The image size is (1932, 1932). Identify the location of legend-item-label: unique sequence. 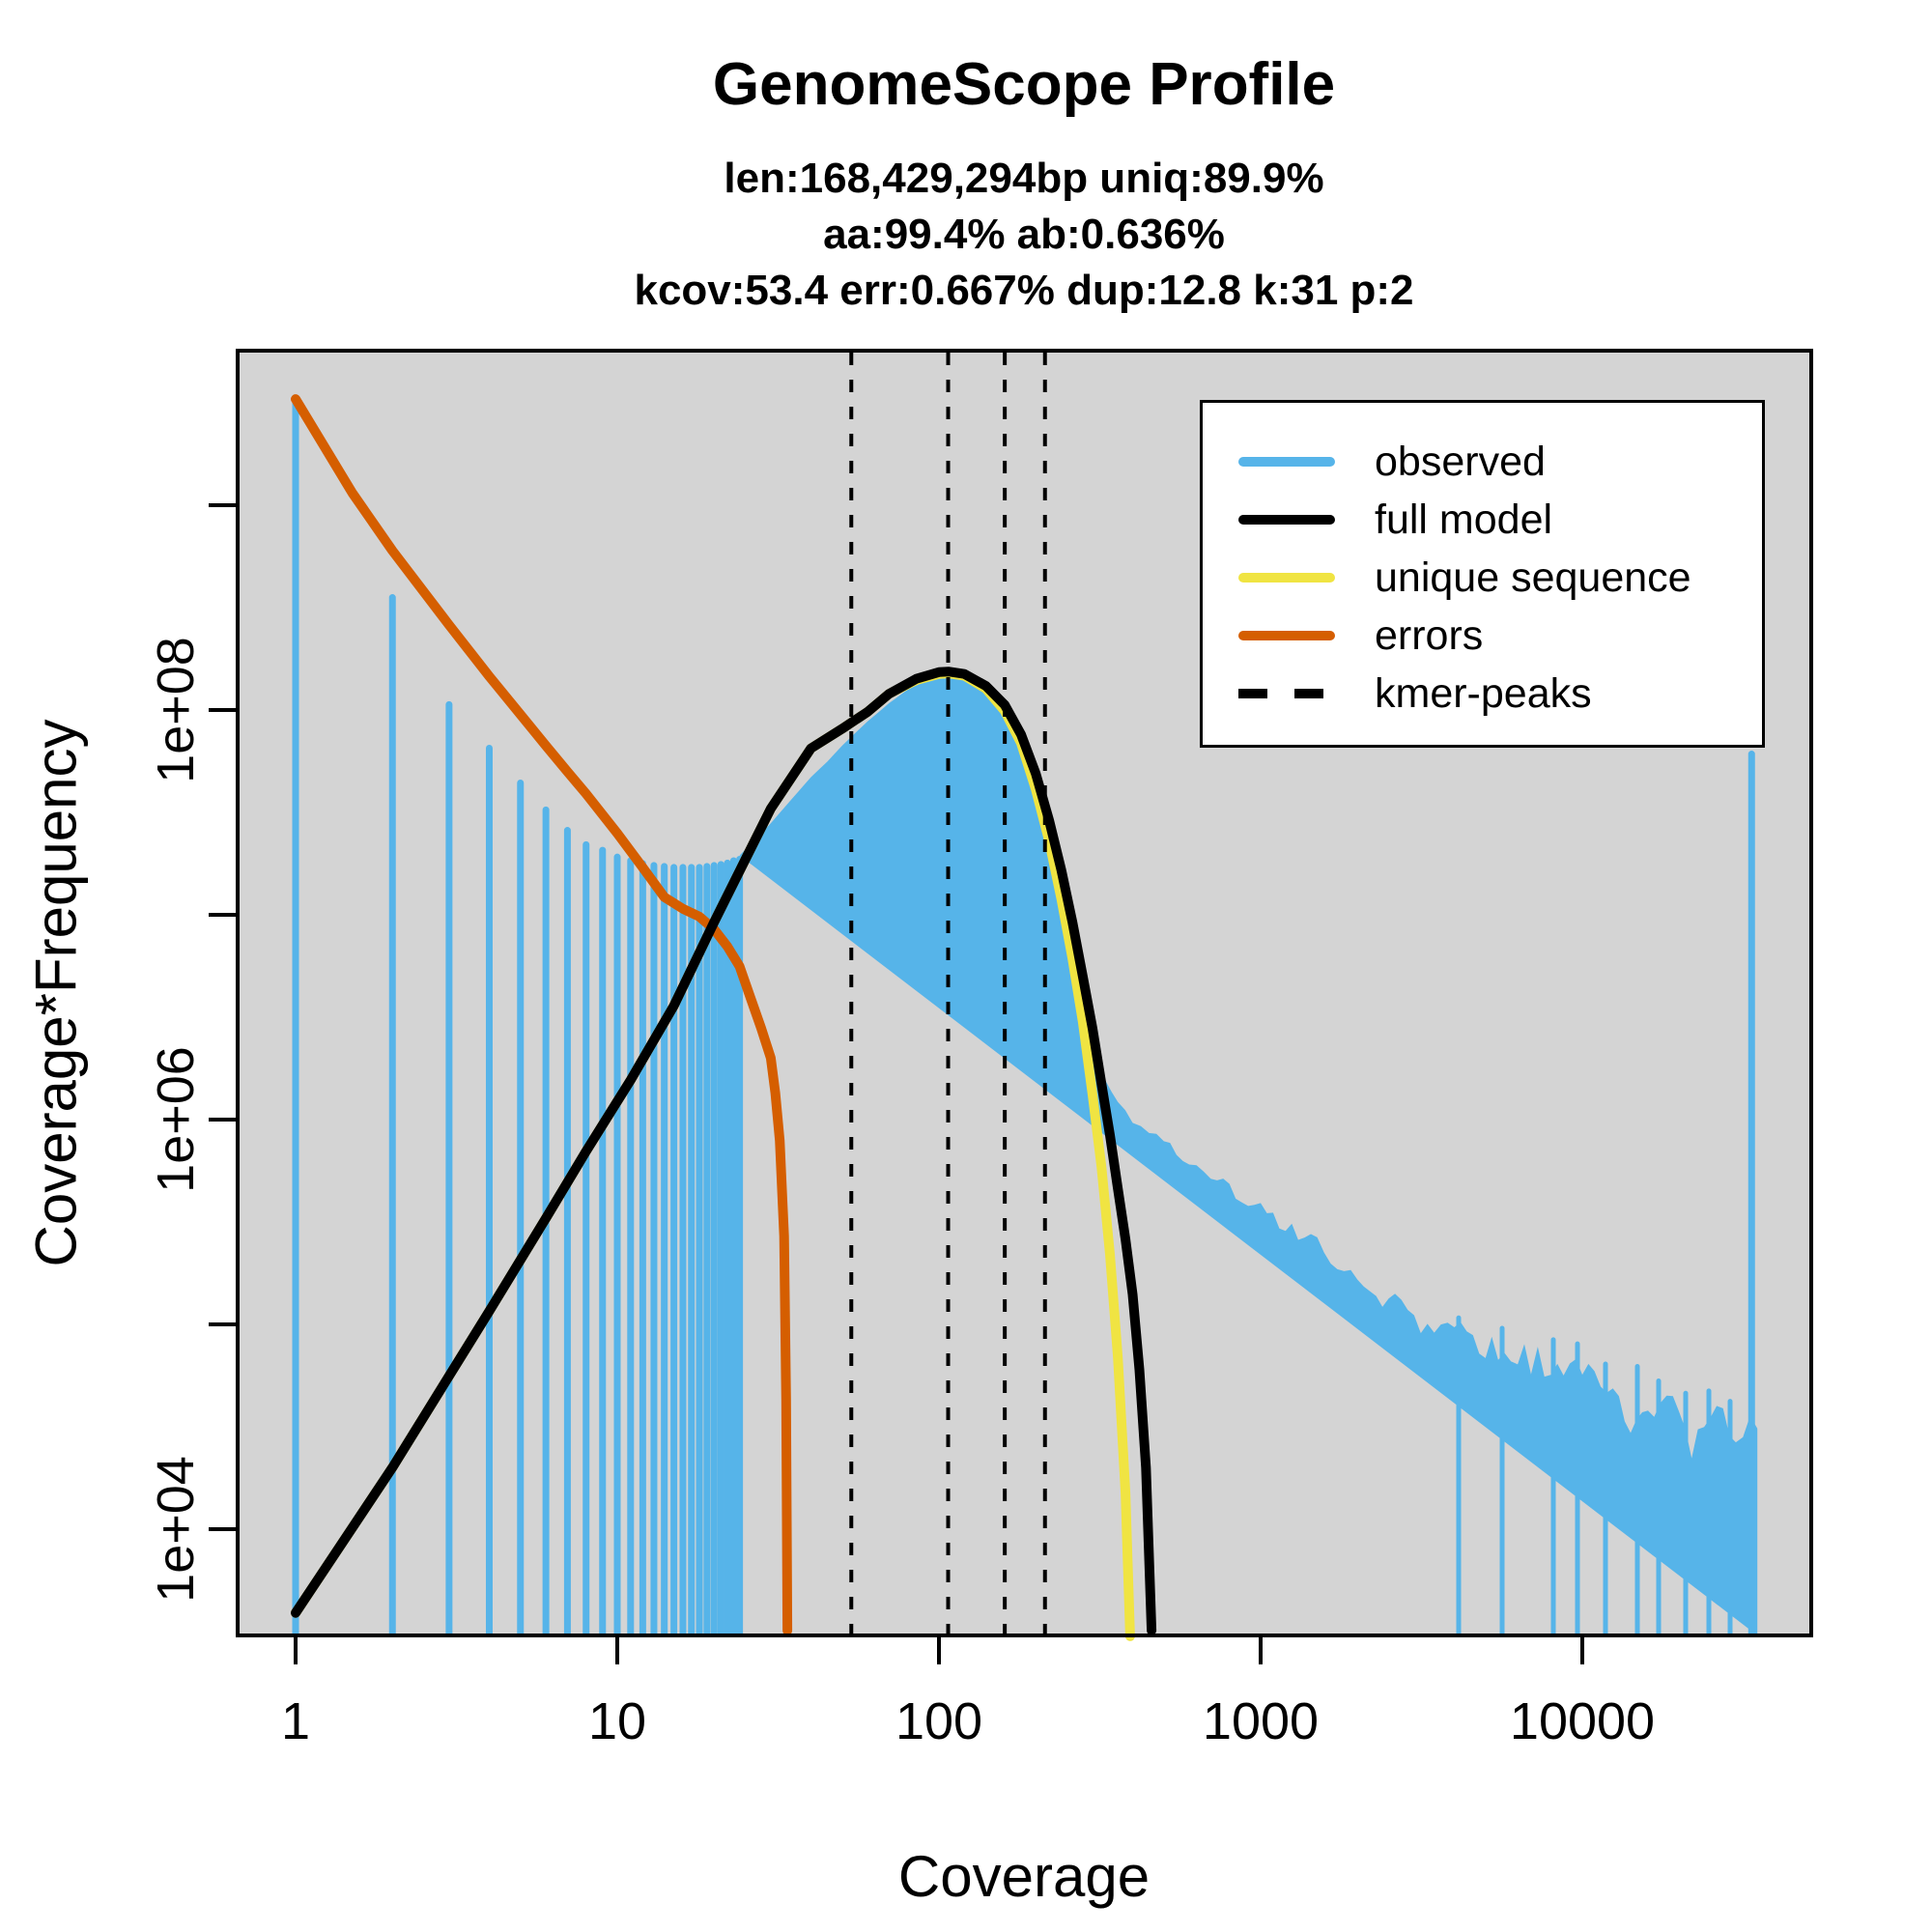
(1533, 577).